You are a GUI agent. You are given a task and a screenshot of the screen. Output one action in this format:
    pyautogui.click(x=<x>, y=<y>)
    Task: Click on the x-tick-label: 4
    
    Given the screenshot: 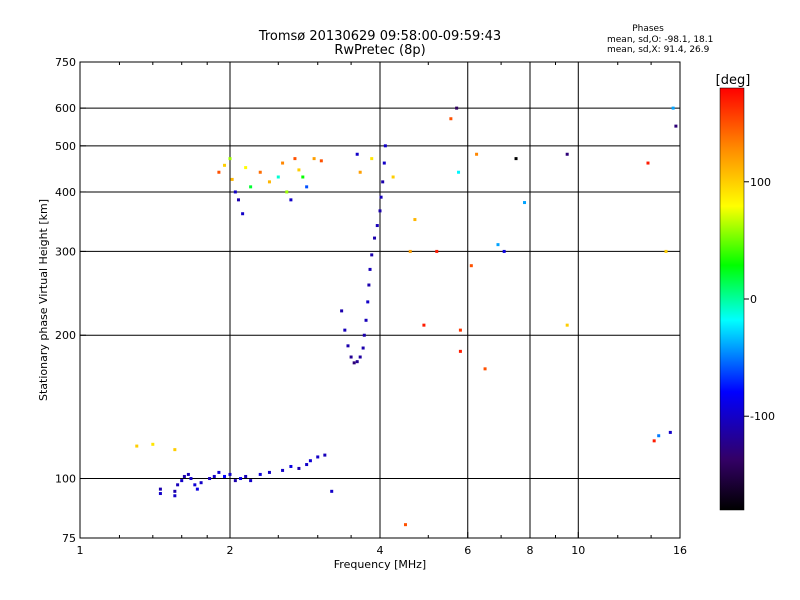 What is the action you would take?
    pyautogui.click(x=380, y=550)
    